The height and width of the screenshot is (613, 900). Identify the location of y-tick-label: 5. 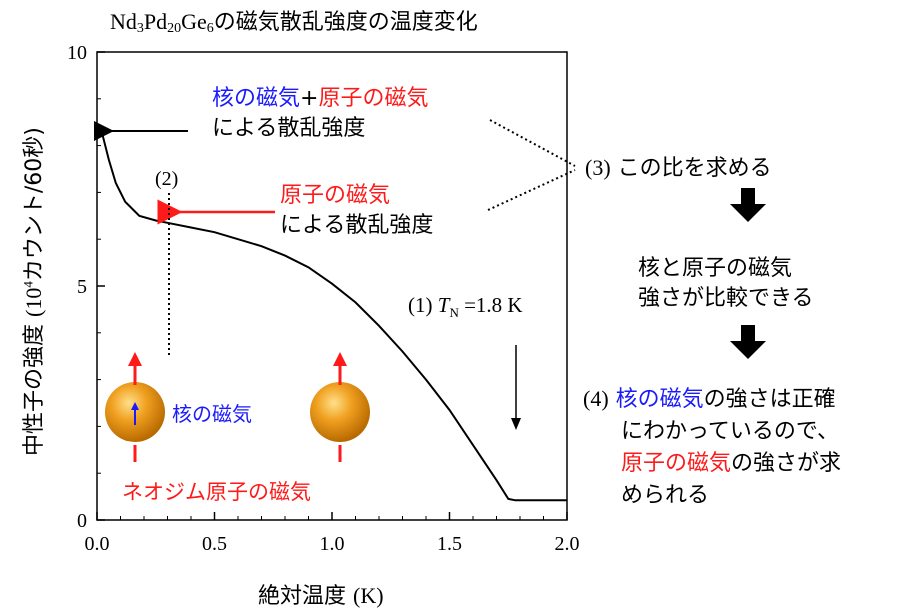
(82, 287).